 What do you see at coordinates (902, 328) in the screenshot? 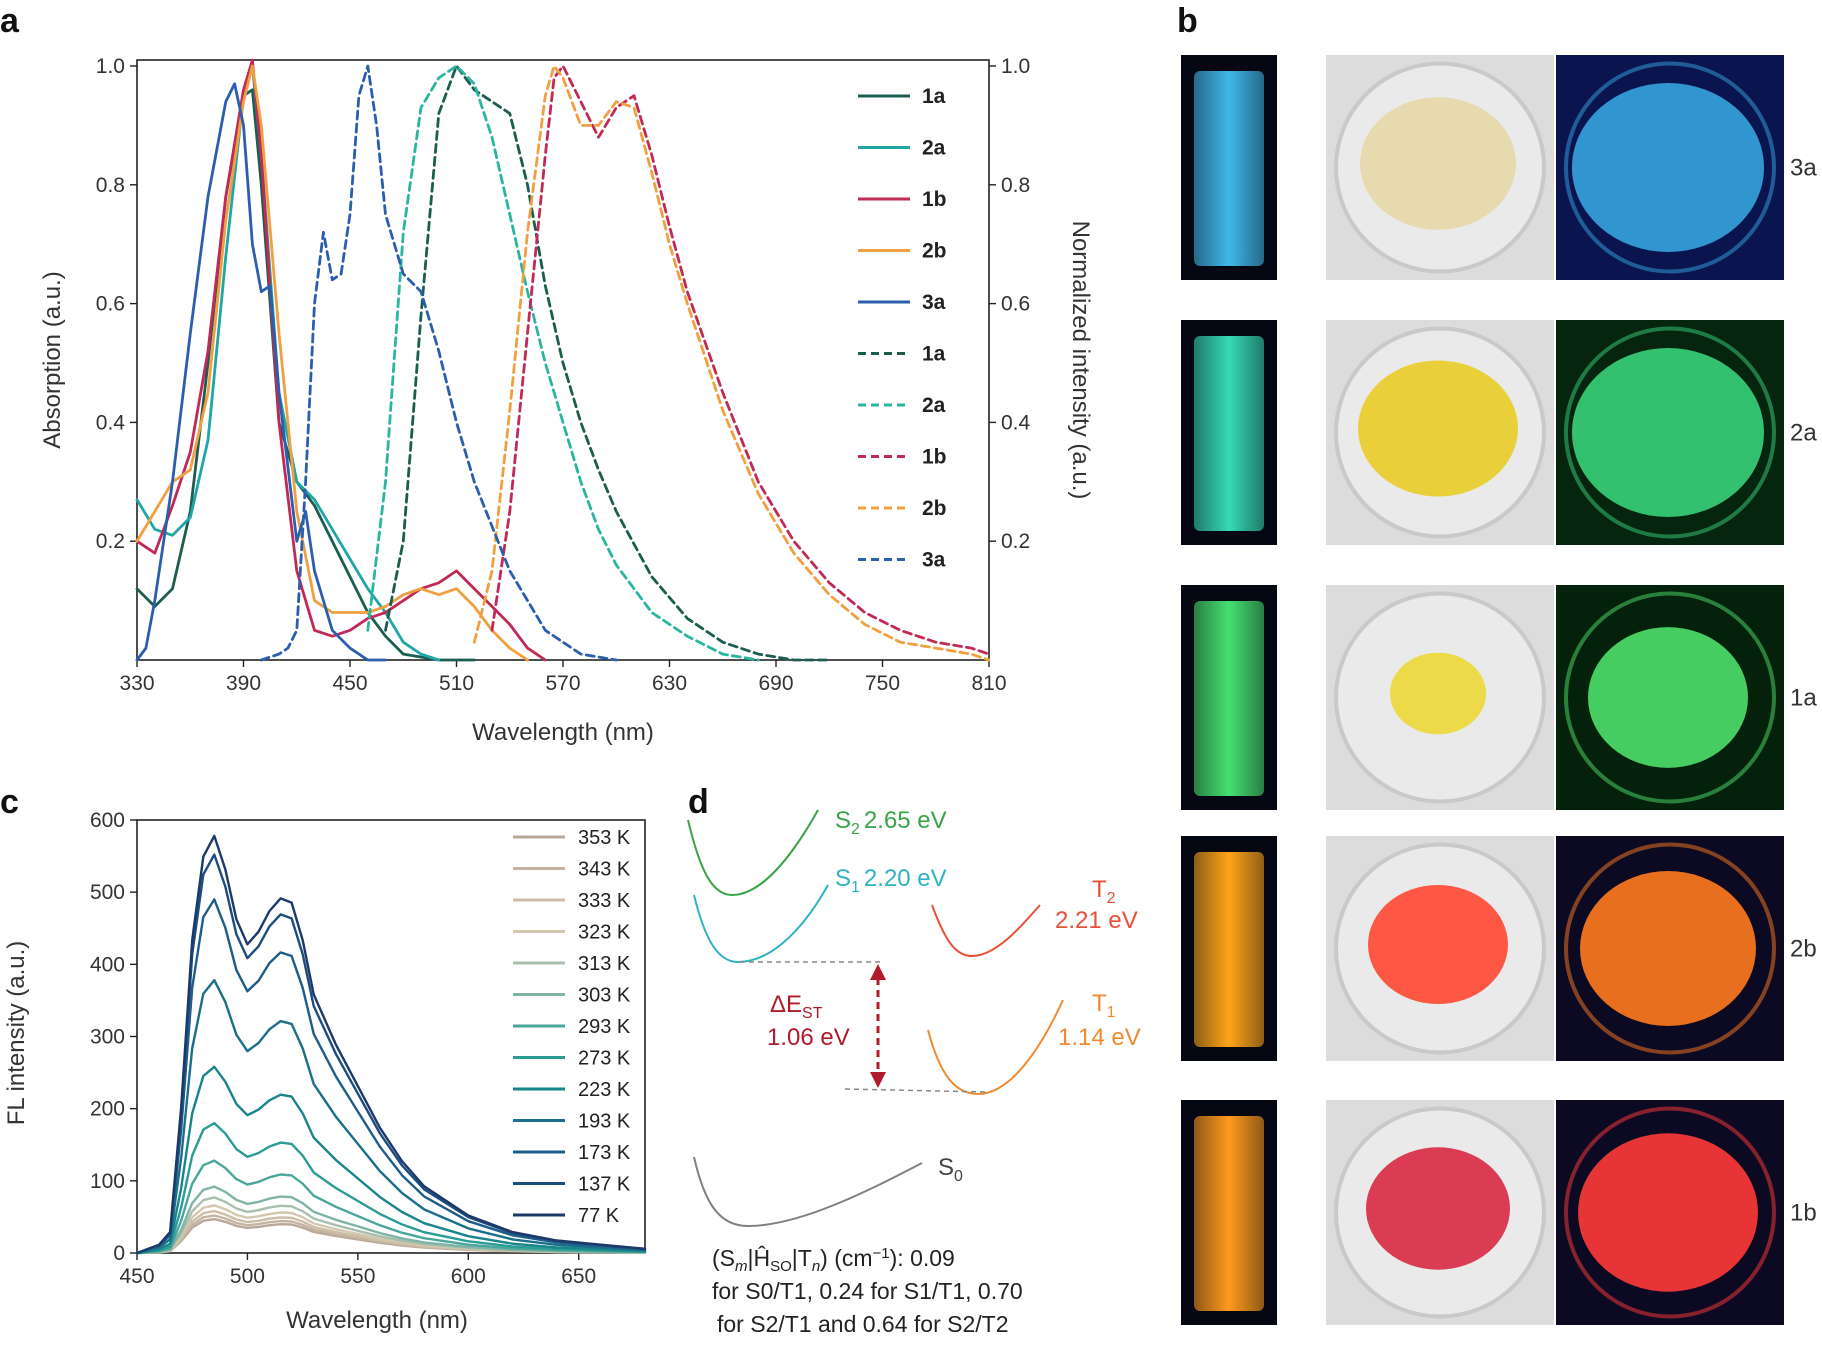
I see `panel-a-legend: 1a 2a 1b 2b 3a 1a 2a 1b 2b 3a` at bounding box center [902, 328].